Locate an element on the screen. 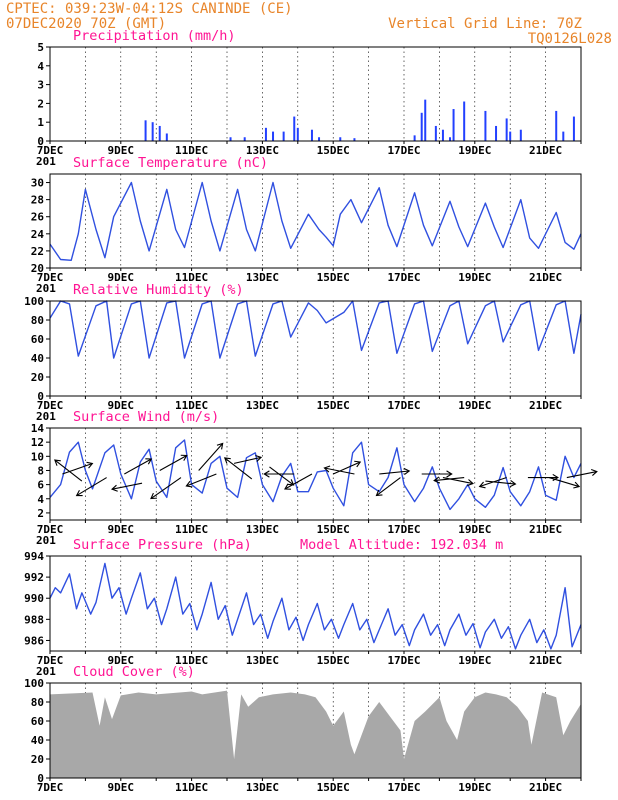 The image size is (618, 800). y-tick-label: 5 is located at coordinates (40, 47).